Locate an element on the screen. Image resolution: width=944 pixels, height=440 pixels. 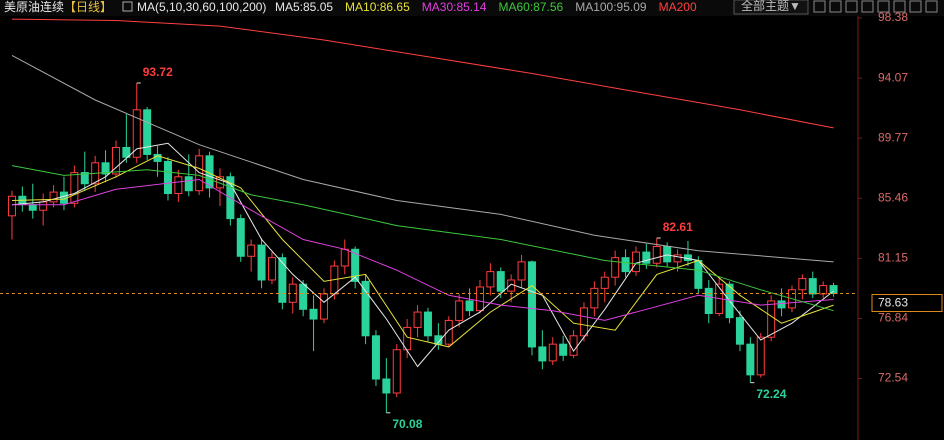
header-bar is located at coordinates (472, 8).